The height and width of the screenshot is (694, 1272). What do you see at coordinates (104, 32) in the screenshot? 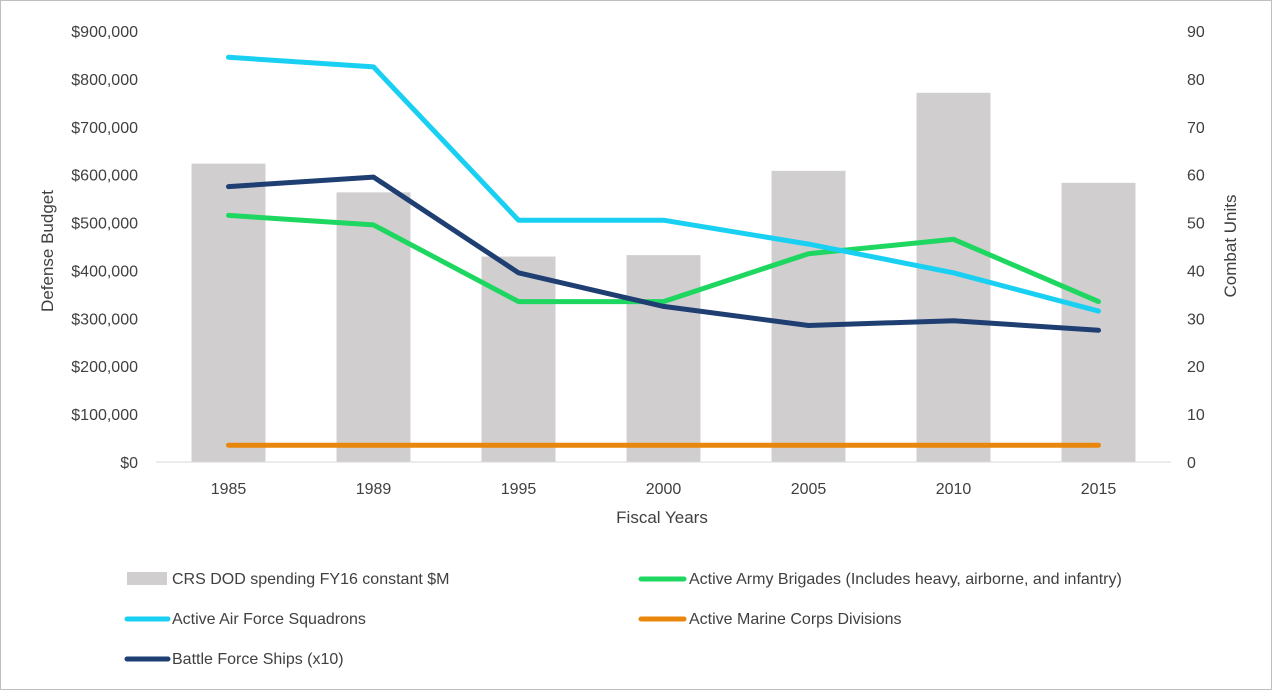
I see `left-tick-label: $900,000` at bounding box center [104, 32].